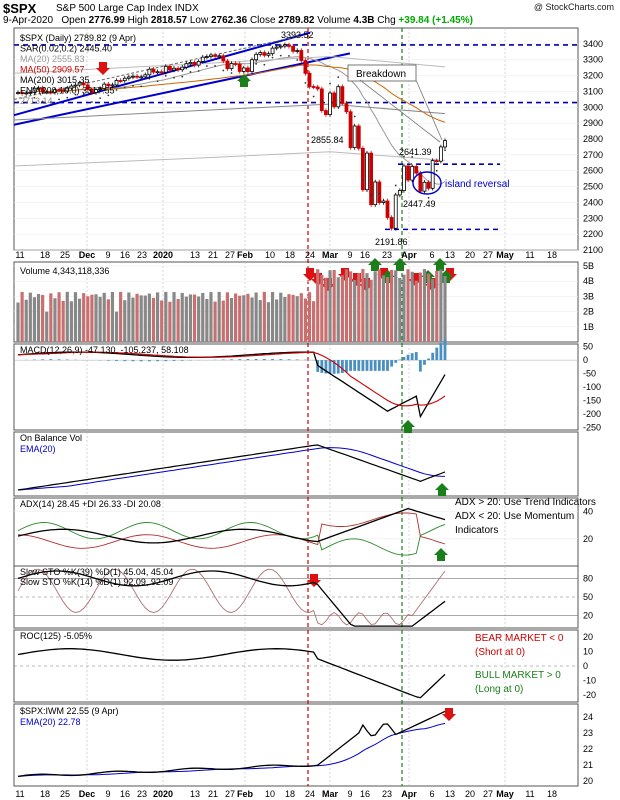  I want to click on volume-tick: 5B, so click(588, 266).